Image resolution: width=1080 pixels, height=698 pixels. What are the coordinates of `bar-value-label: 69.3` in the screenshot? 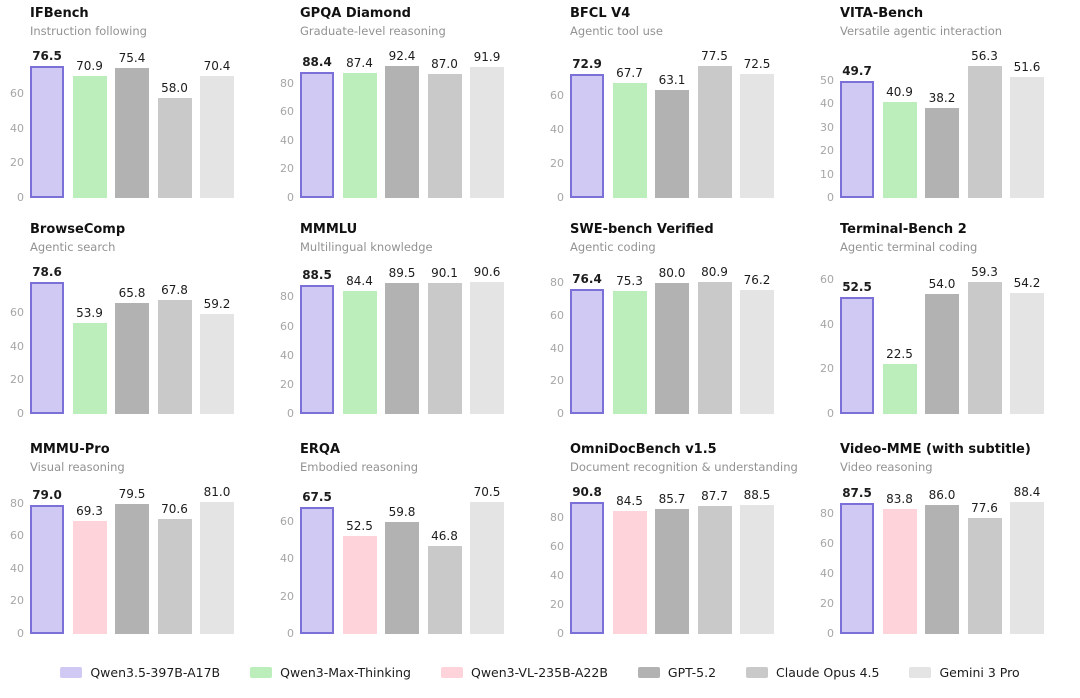 It's located at (89, 510).